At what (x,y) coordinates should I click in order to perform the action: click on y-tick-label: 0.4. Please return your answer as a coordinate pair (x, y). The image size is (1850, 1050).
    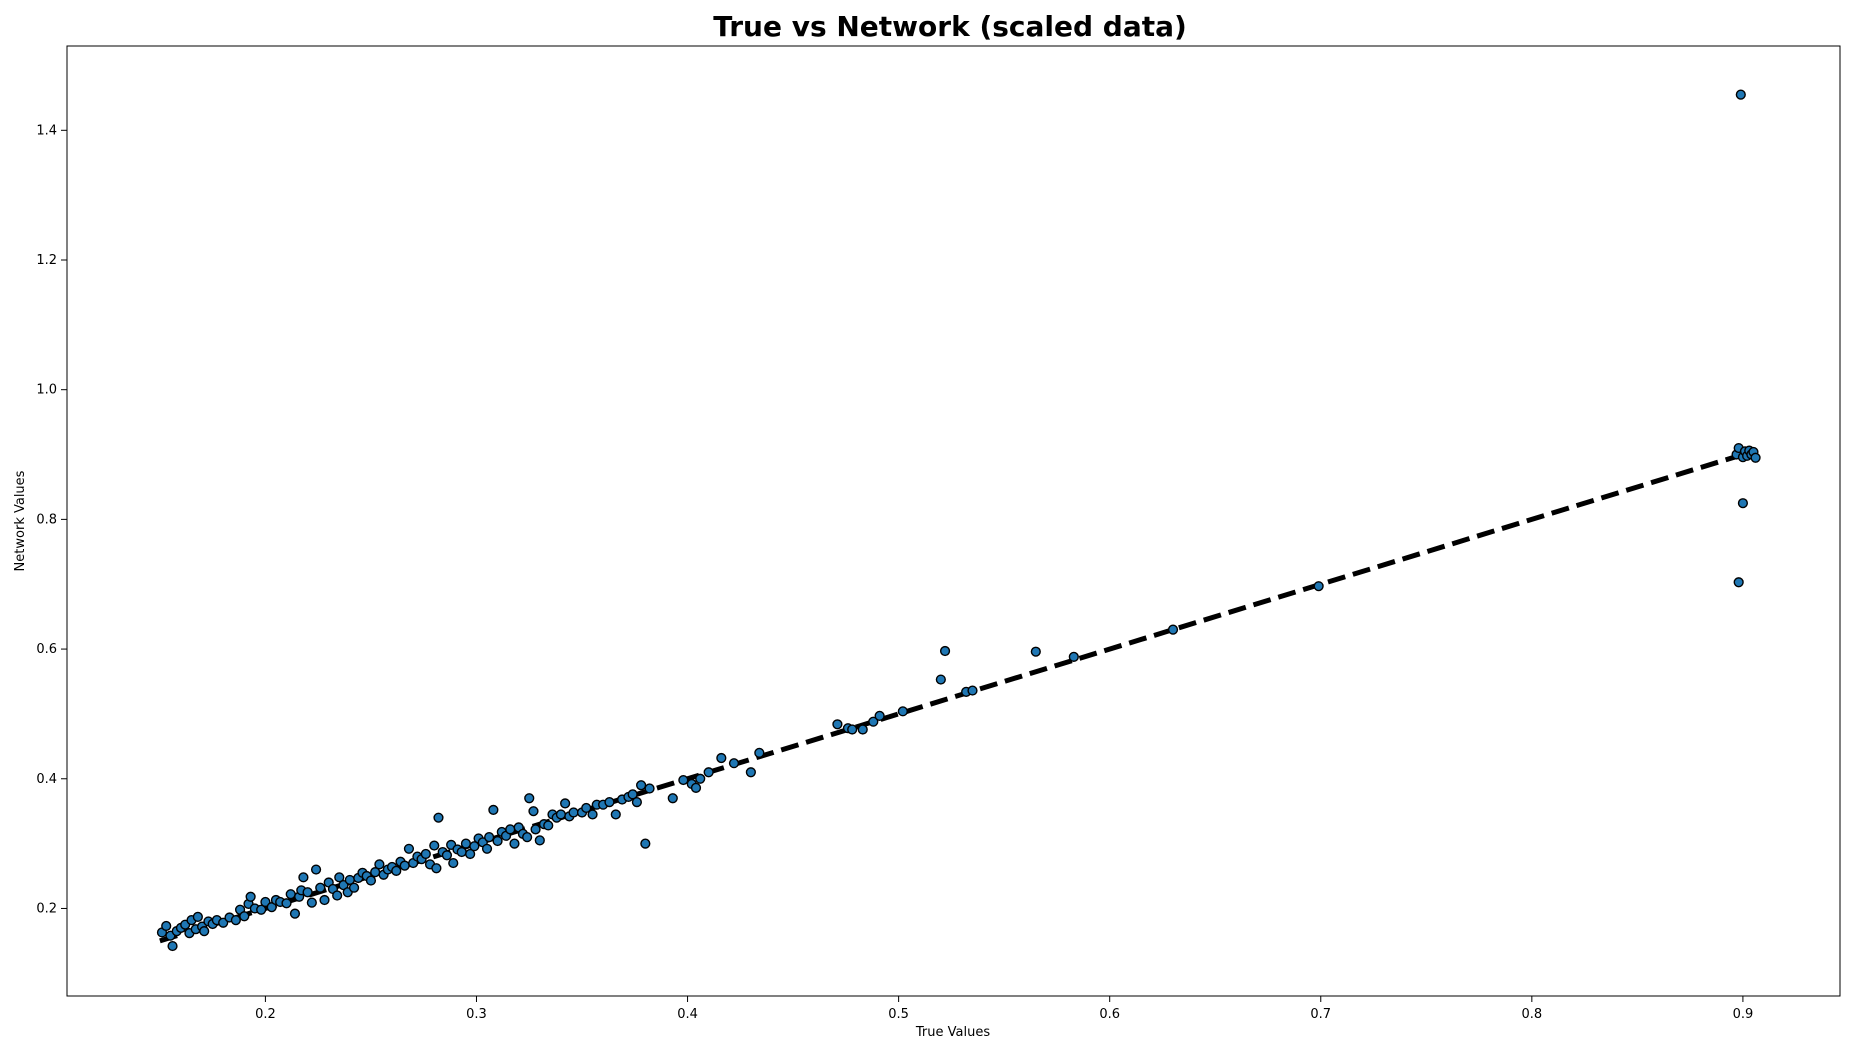
    Looking at the image, I should click on (46, 779).